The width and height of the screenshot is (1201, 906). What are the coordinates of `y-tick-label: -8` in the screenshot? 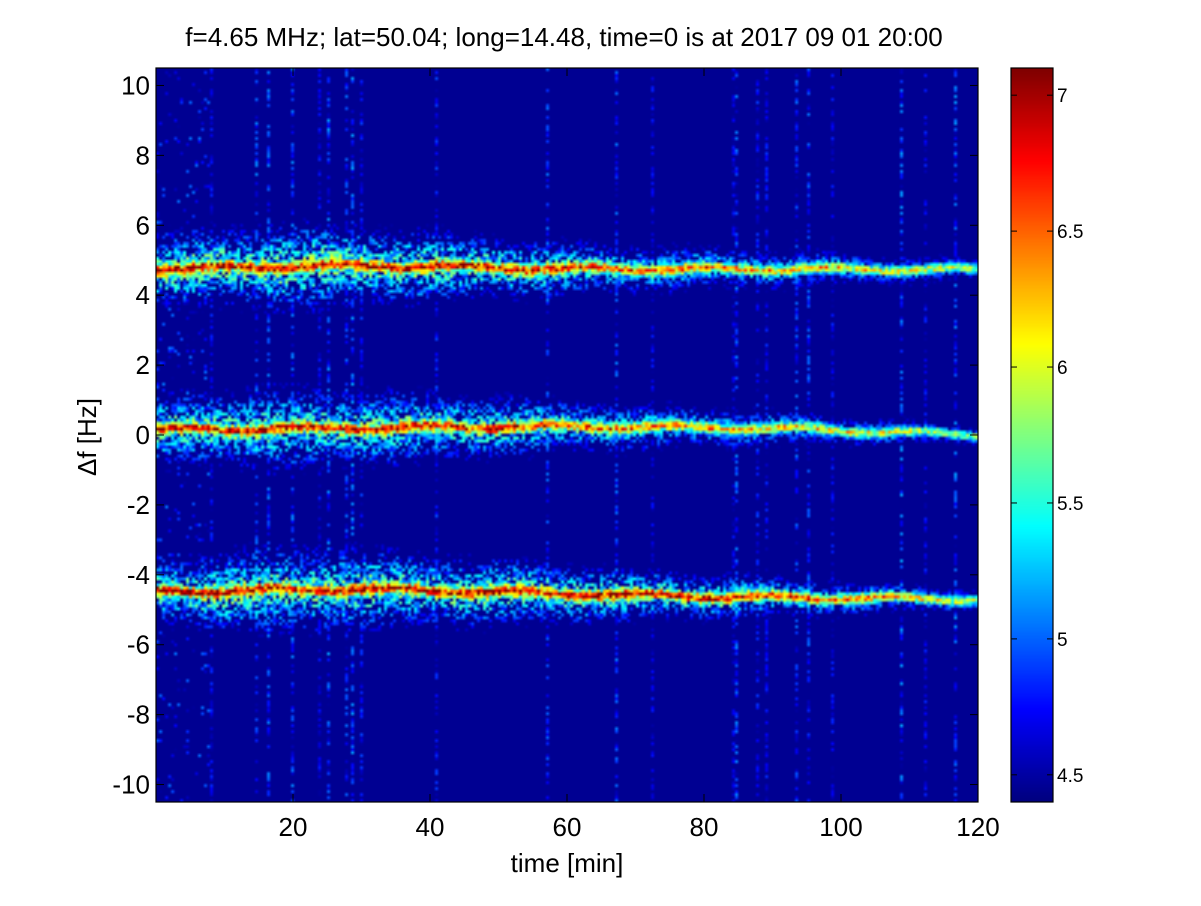 It's located at (138, 715).